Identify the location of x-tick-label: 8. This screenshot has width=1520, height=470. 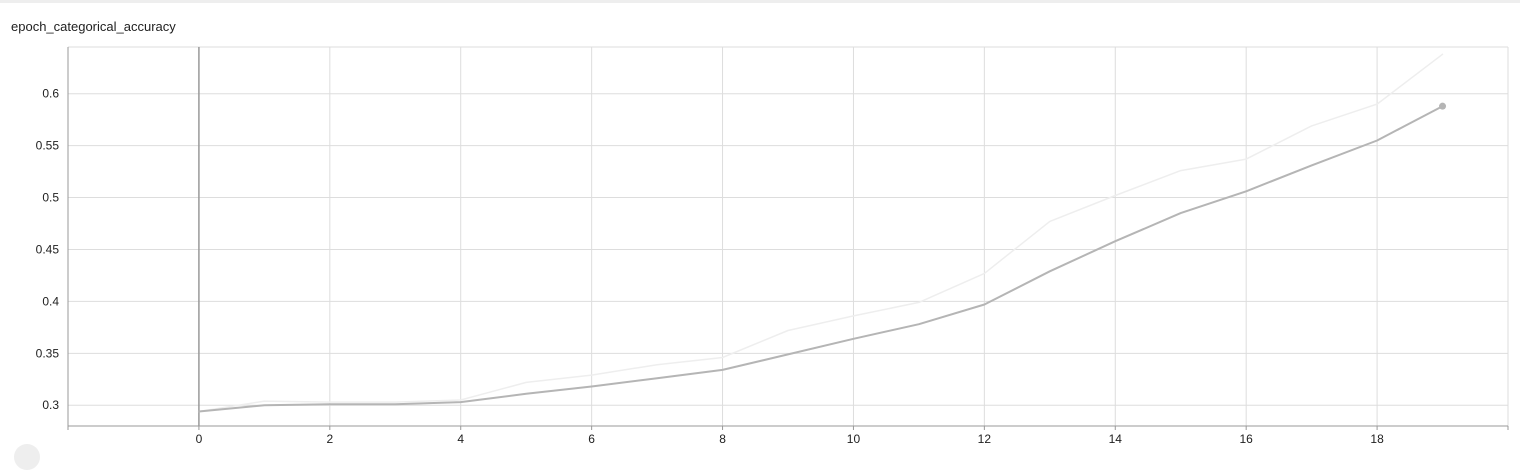
(722, 439).